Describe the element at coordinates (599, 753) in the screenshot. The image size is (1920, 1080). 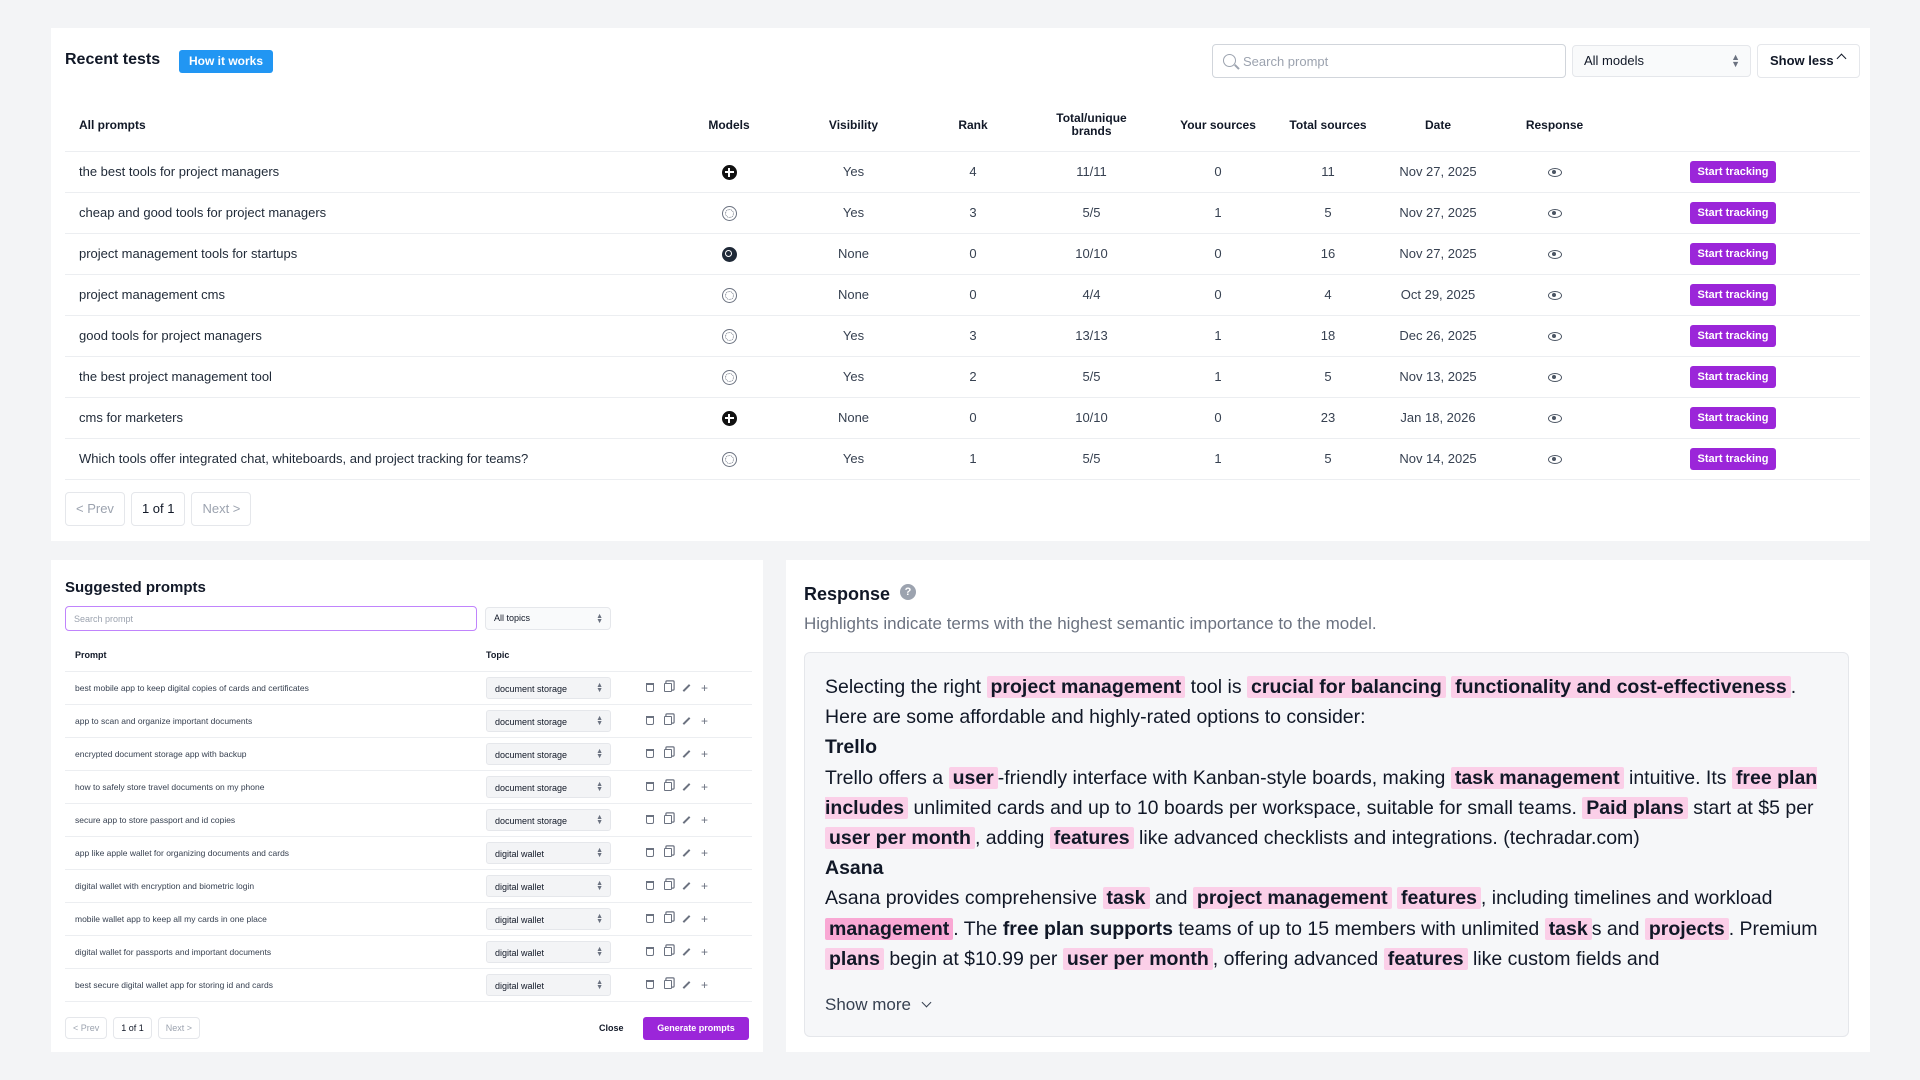
I see `select-arrows-icon: ▲ ▼` at that location.